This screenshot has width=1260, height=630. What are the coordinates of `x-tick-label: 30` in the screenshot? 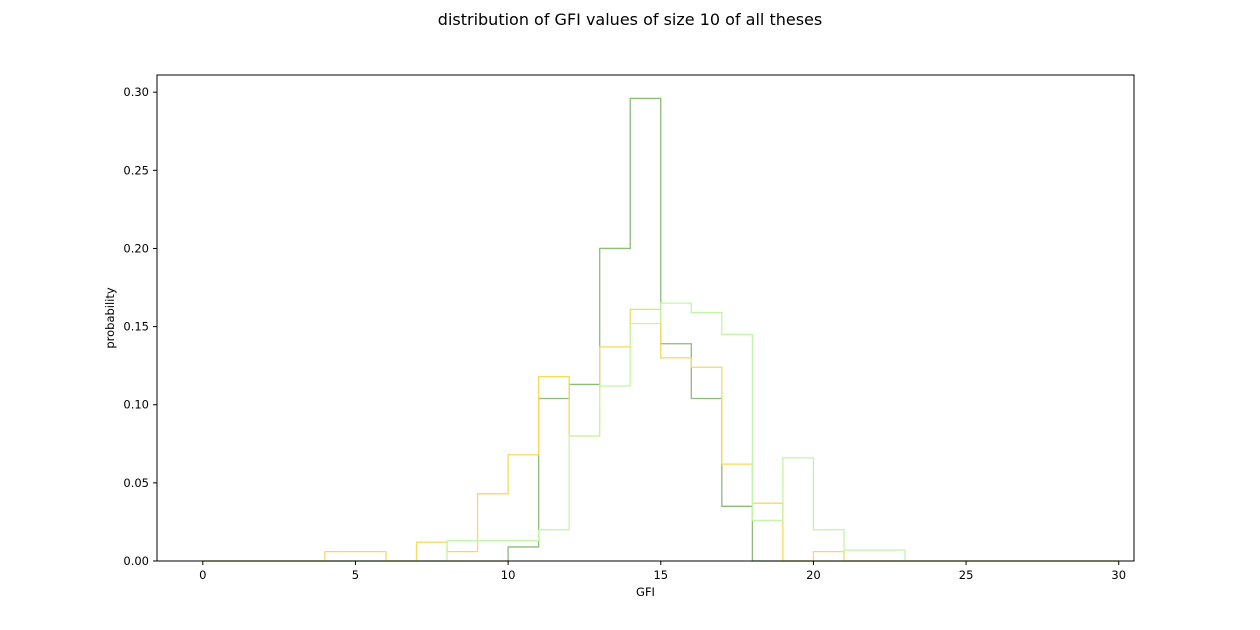 It's located at (1118, 575).